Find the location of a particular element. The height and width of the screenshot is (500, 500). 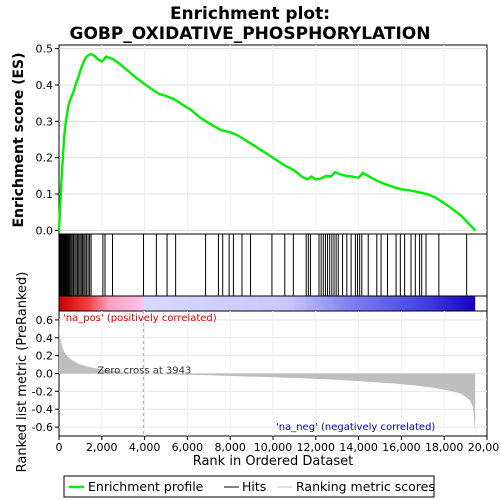

zero-cross-label: Zero cross at 3943 is located at coordinates (144, 371).